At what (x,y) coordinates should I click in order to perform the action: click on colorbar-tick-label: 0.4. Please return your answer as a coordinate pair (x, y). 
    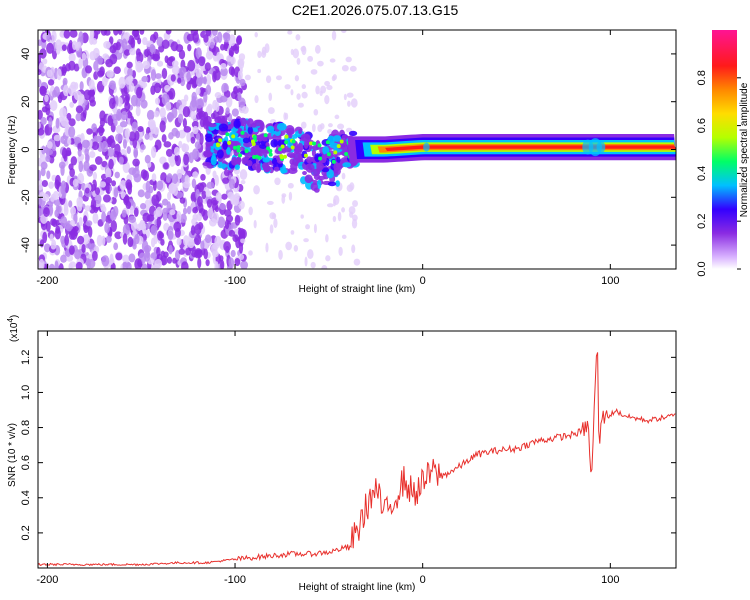
    Looking at the image, I should click on (702, 173).